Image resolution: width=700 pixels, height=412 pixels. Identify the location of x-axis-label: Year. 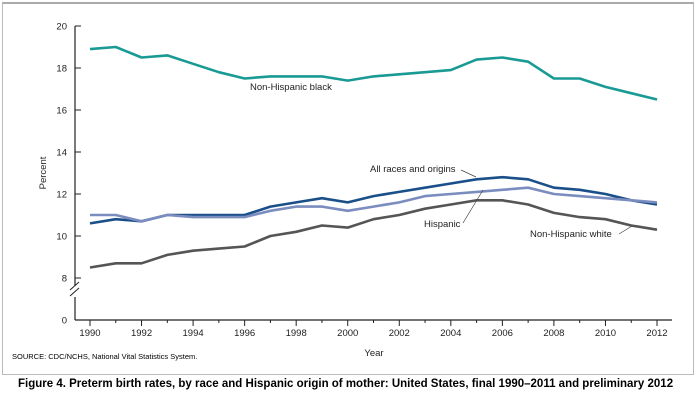
(373, 353).